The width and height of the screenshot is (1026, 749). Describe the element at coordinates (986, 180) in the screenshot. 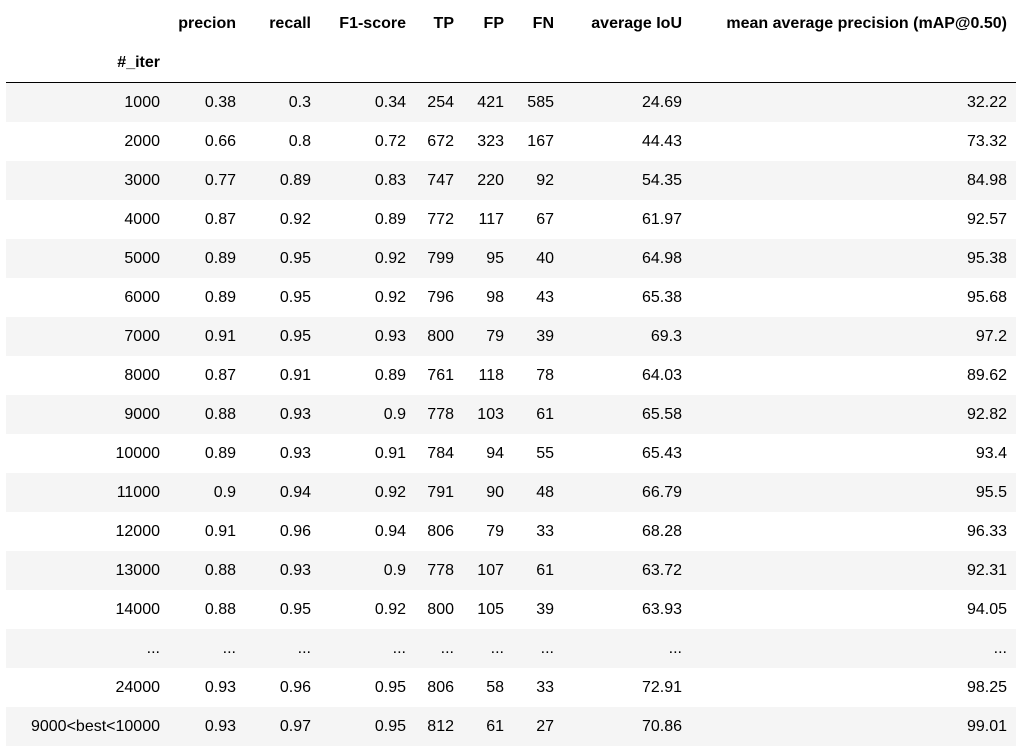

I see `table-cell: 84.98` at that location.